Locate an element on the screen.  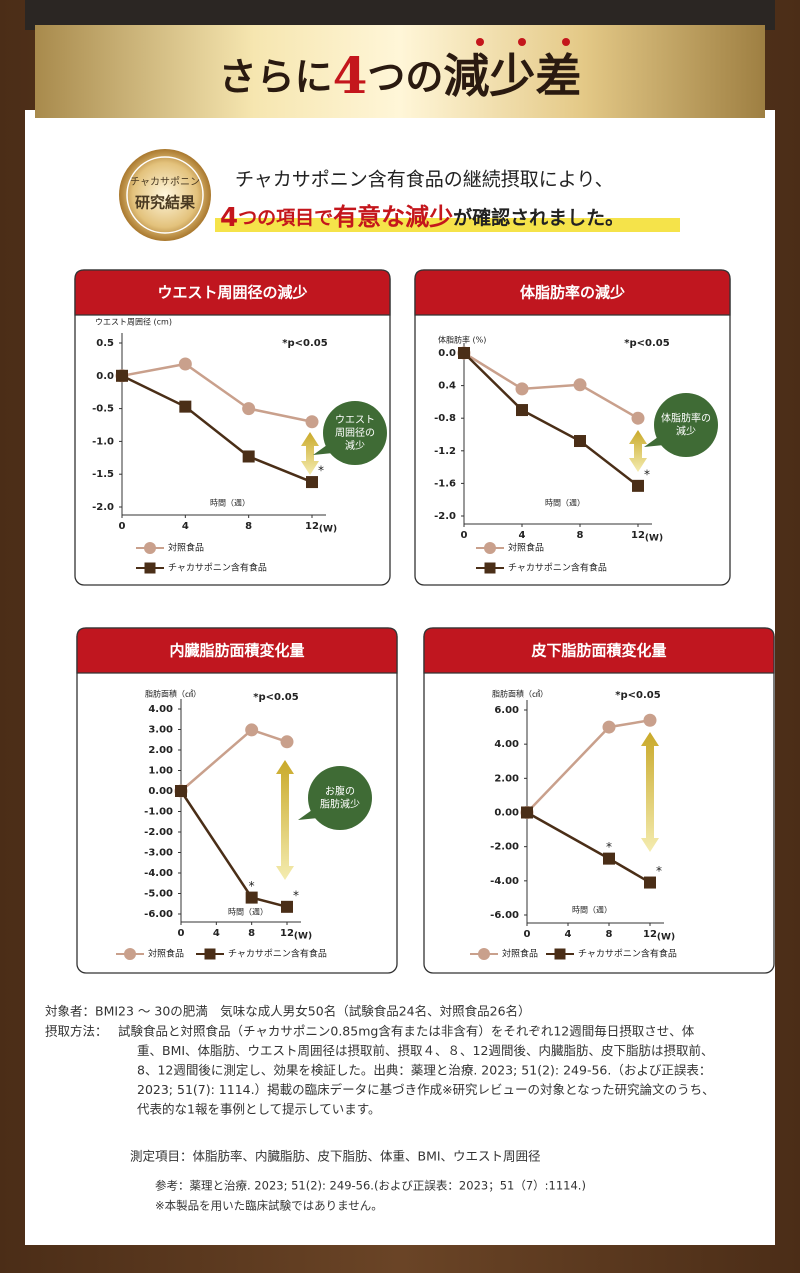
y-tick-label: -4.00 is located at coordinates (504, 881).